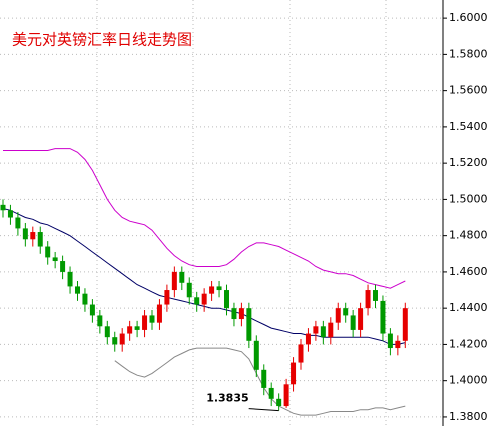 Image resolution: width=491 pixels, height=426 pixels. Describe the element at coordinates (468, 271) in the screenshot. I see `y-tick-label: 1.4600` at that location.